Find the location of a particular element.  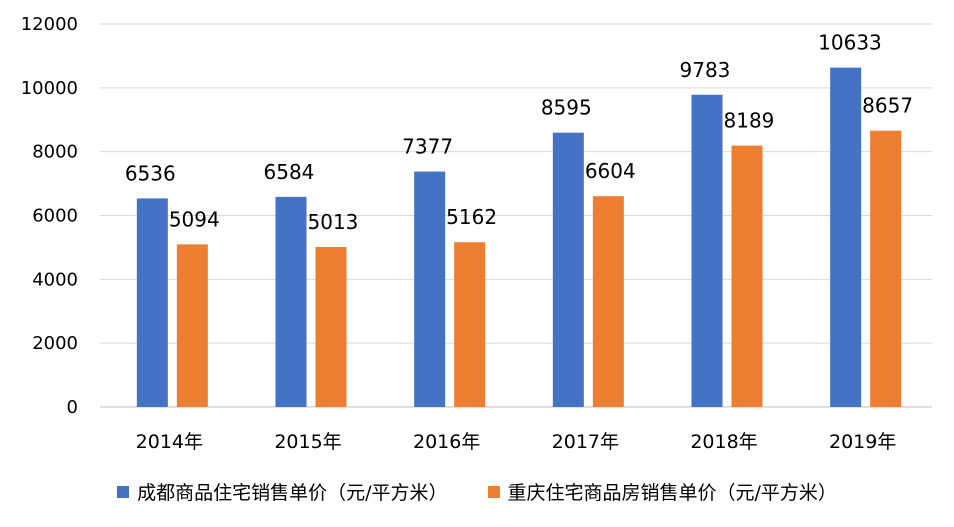

data-label-chongqing: 5013 is located at coordinates (333, 222).